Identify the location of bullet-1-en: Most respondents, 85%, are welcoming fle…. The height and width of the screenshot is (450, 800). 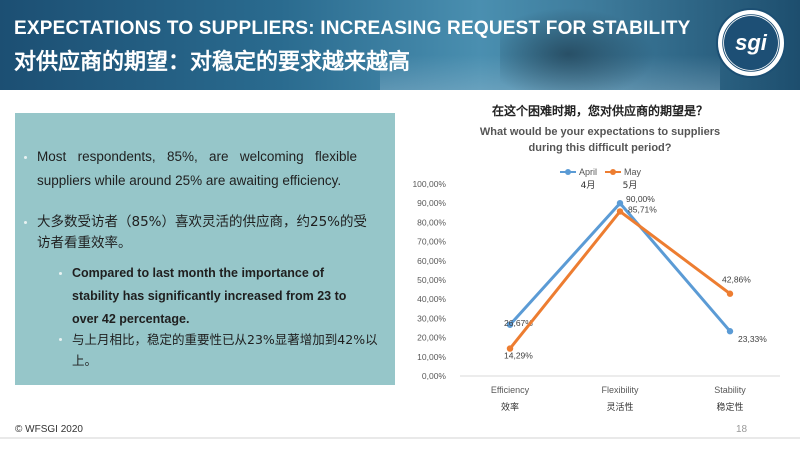
(197, 168).